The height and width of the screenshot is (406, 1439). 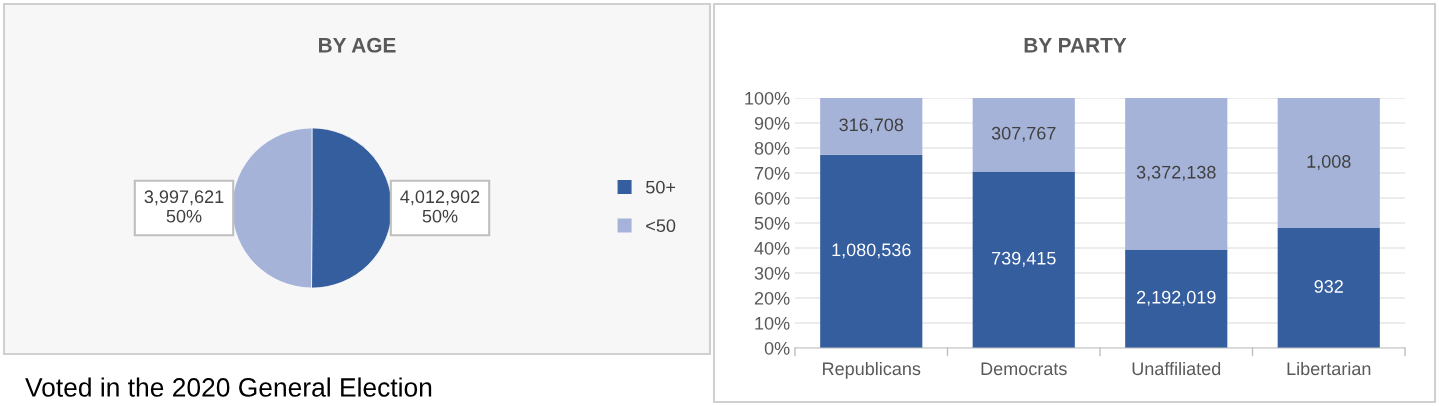 I want to click on y-tick-label: 40%, so click(x=772, y=248).